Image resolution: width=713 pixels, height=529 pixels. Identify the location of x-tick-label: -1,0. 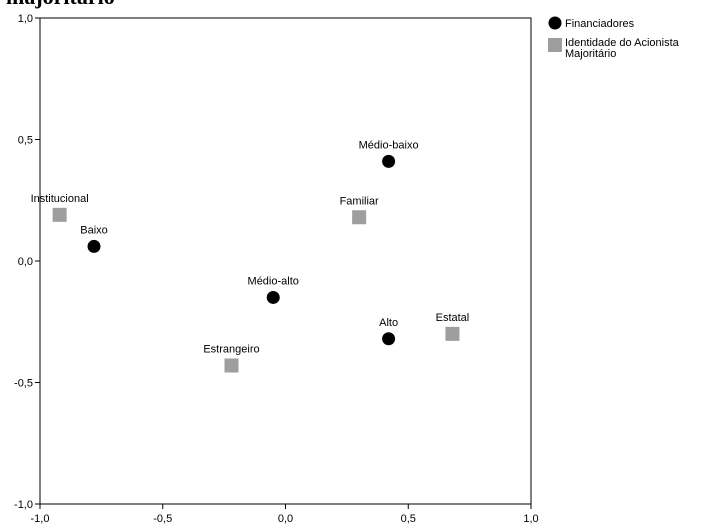
(40, 519).